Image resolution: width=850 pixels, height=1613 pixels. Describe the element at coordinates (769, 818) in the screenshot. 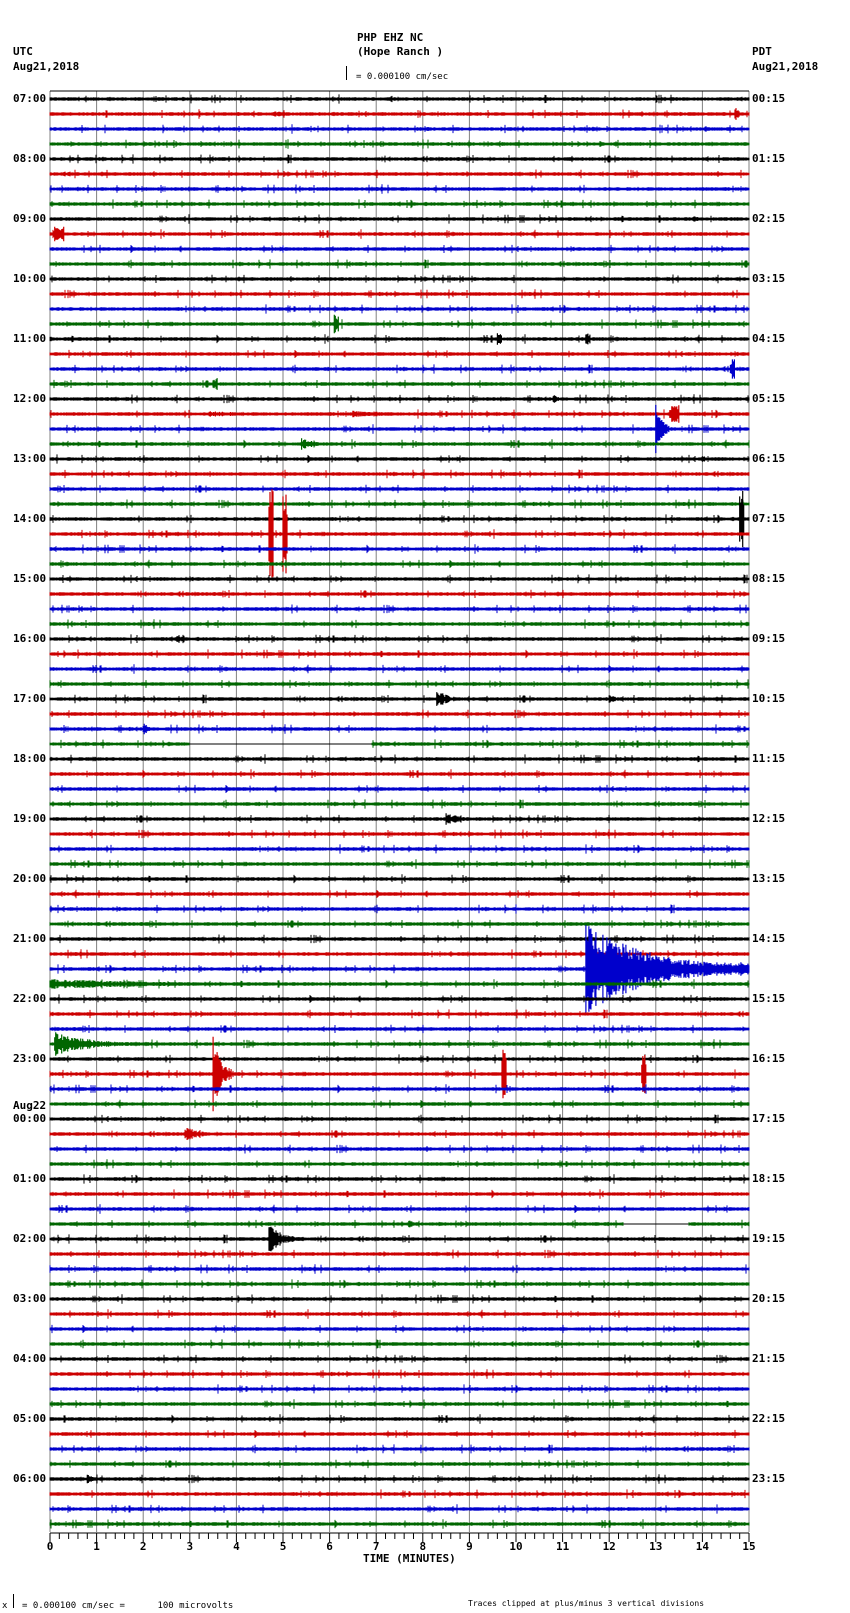

I see `pdt-hour-label: 12:15` at that location.